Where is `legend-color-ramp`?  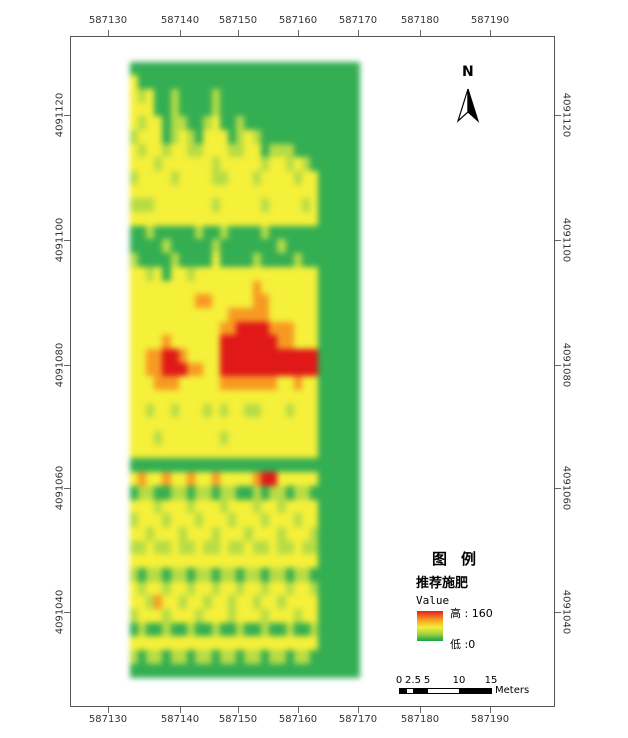
legend-color-ramp is located at coordinates (430, 626).